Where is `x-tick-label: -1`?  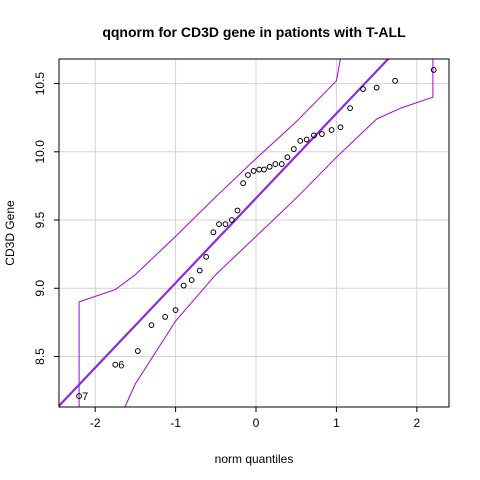 x-tick-label: -1 is located at coordinates (175, 423).